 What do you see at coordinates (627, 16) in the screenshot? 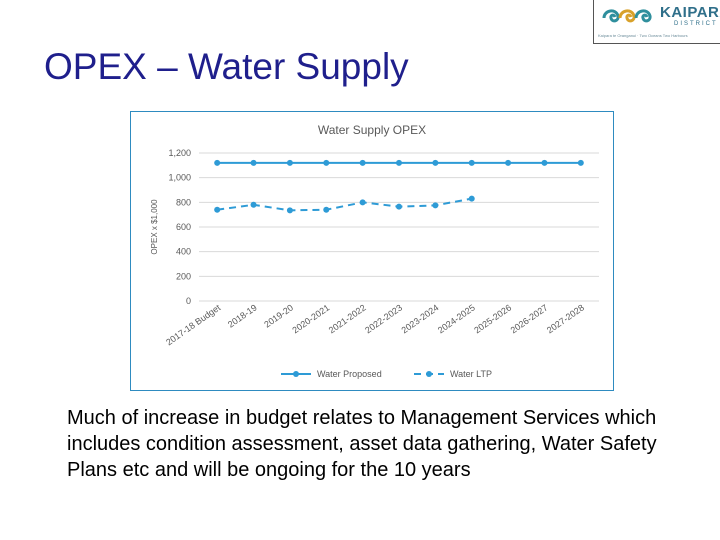
I see `koru-swirl-icon` at bounding box center [627, 16].